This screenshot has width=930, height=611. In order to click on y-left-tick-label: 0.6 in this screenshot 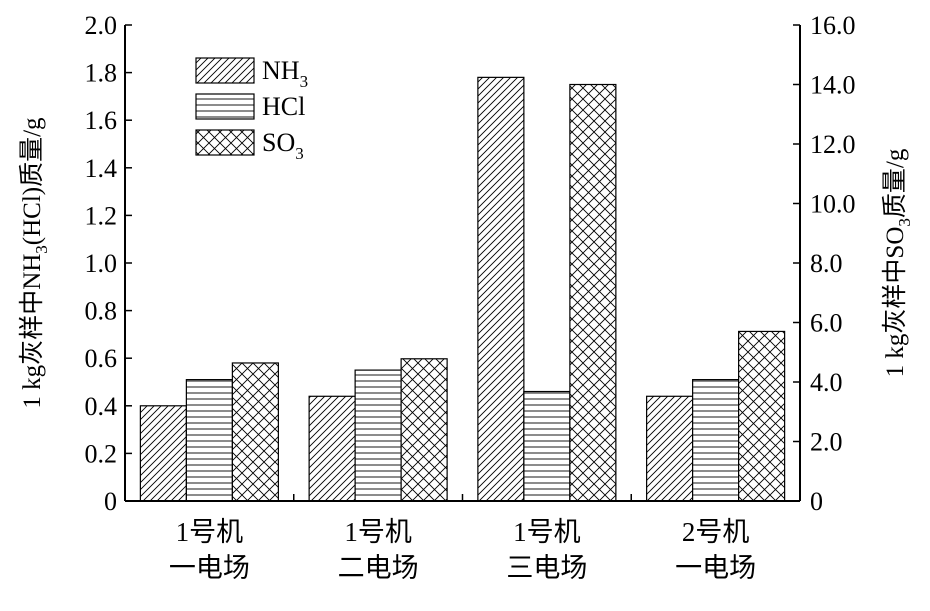, I will do `click(101, 358)`.